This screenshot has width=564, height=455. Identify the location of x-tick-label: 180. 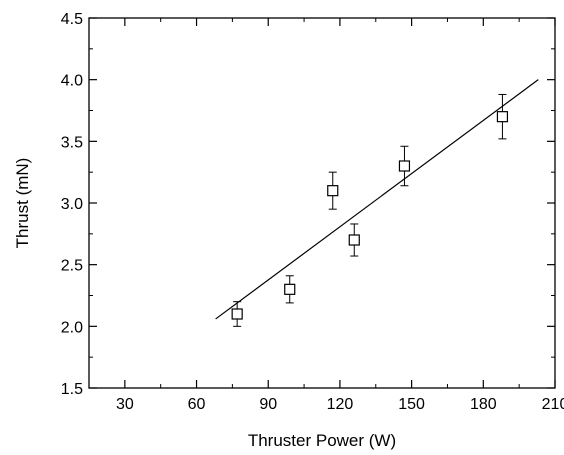
(483, 404).